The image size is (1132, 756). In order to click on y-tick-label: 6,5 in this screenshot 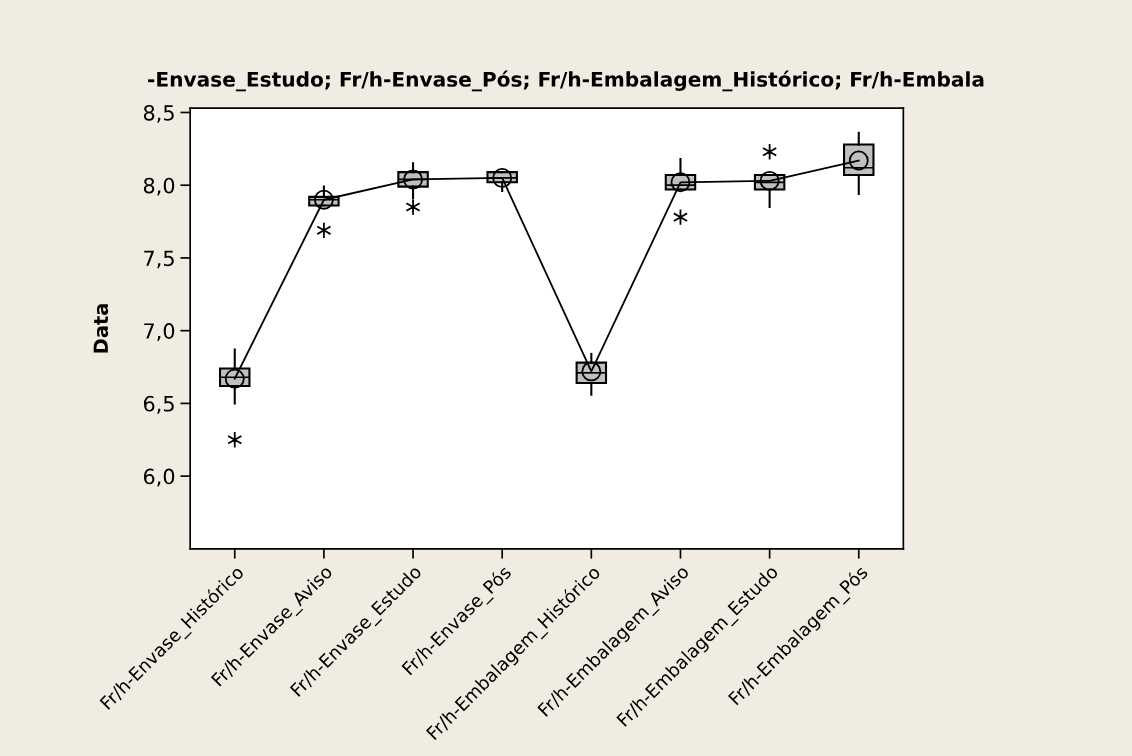, I will do `click(158, 404)`.